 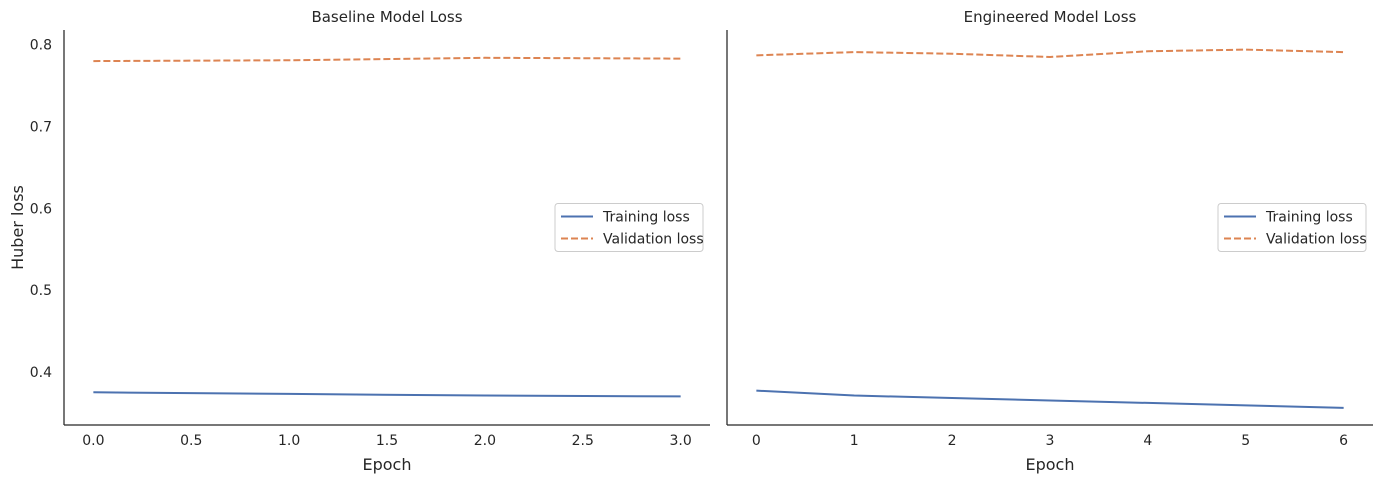 I want to click on x-tick-label: 4, so click(x=1147, y=441).